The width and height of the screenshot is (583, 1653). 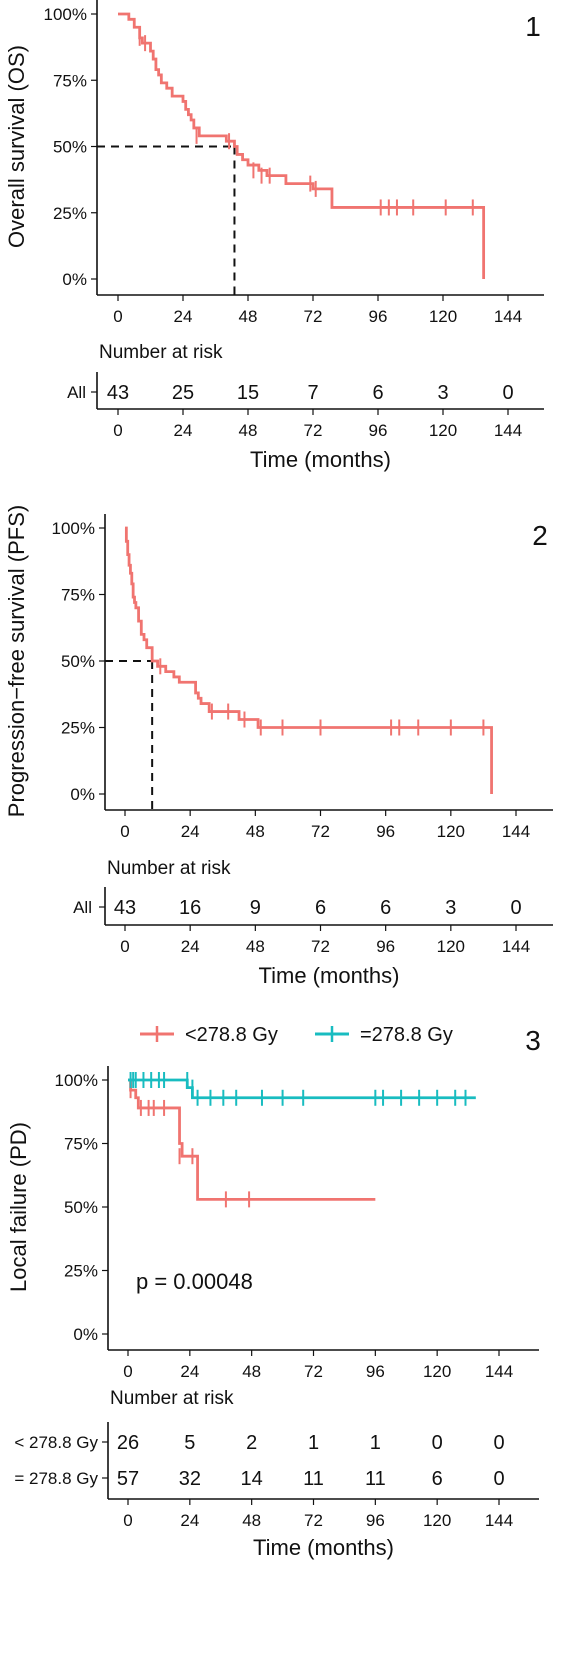 What do you see at coordinates (190, 908) in the screenshot?
I see `risk-count: 16` at bounding box center [190, 908].